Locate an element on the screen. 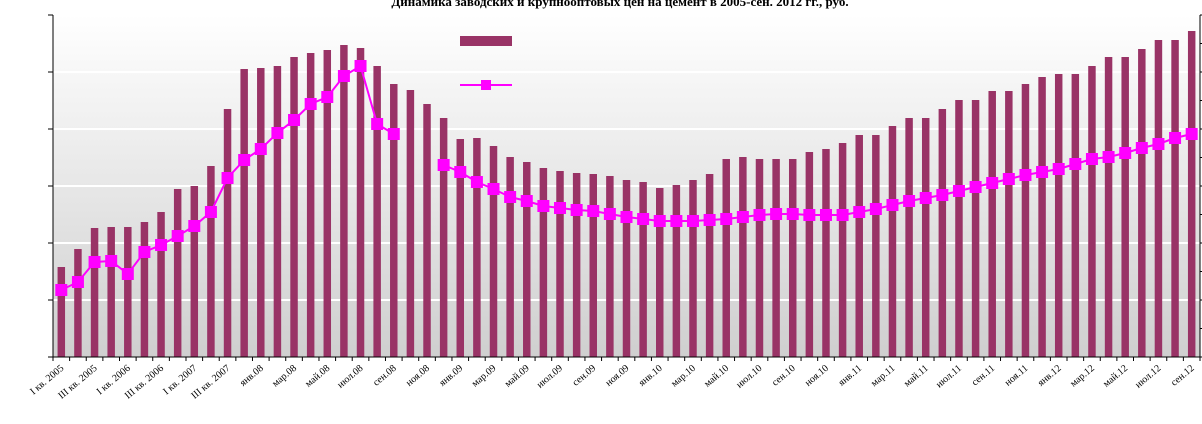 The height and width of the screenshot is (424, 1202). legend-marker is located at coordinates (486, 85).